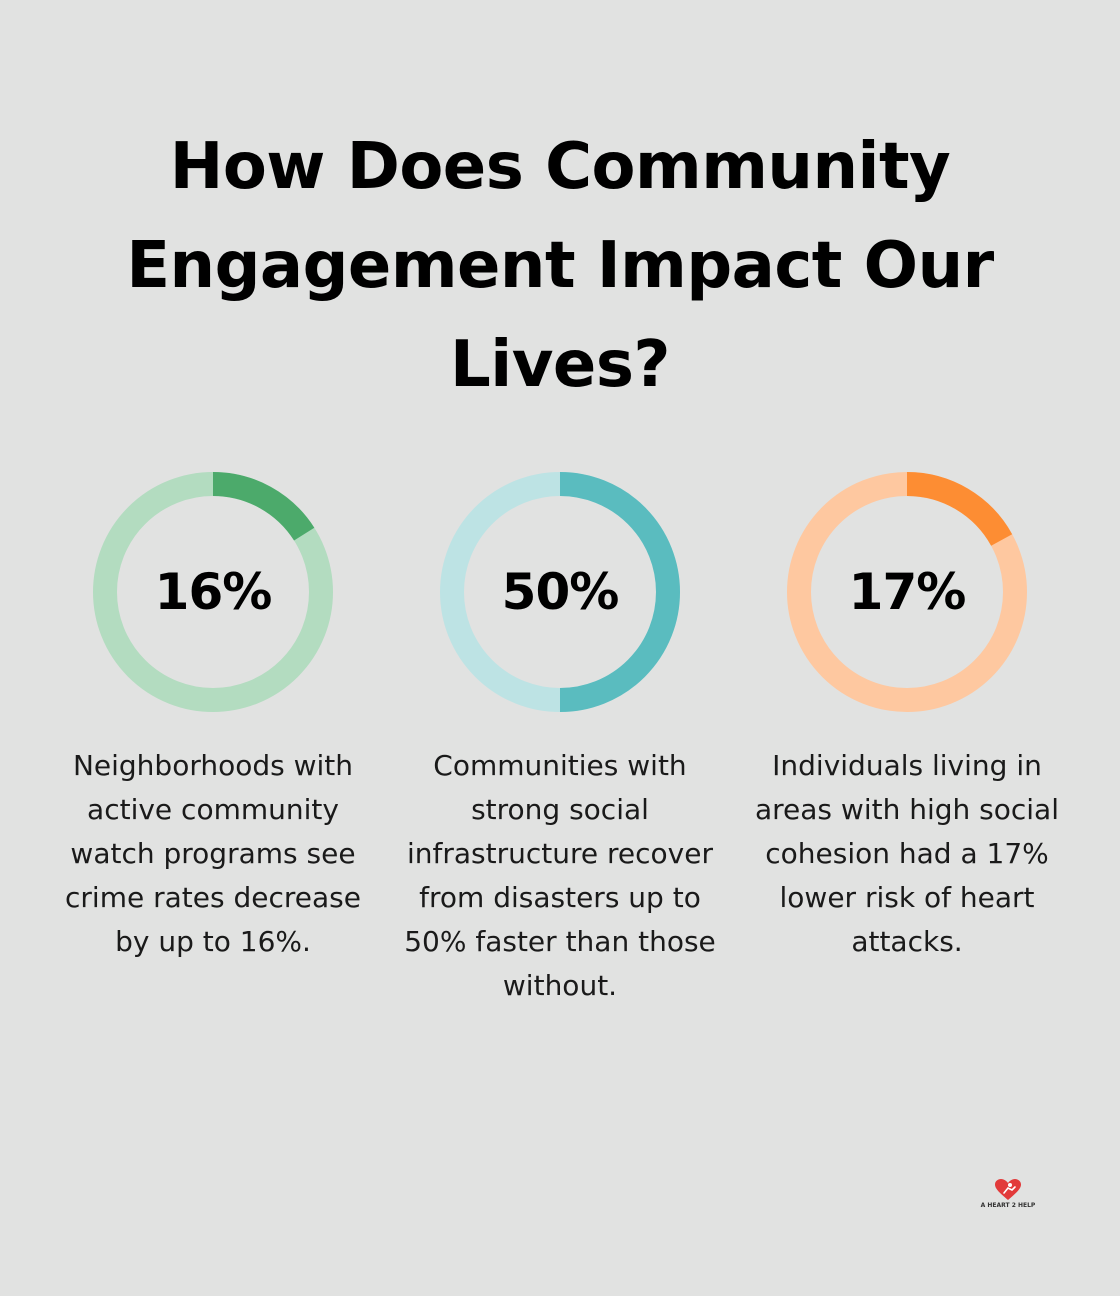 This screenshot has height=1296, width=1120. I want to click on brand-logo: A HEART 2 HELP, so click(1008, 1196).